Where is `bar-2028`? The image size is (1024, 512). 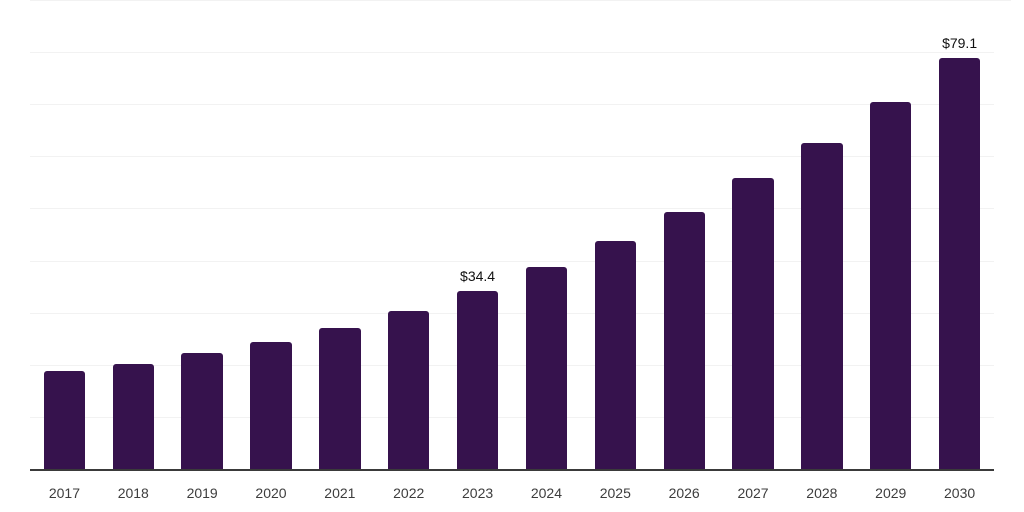
bar-2028 is located at coordinates (822, 306).